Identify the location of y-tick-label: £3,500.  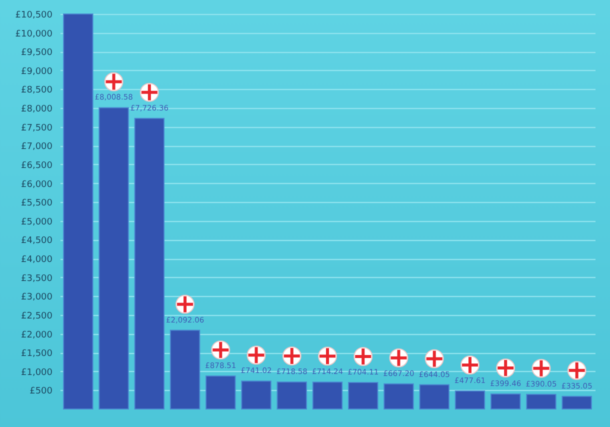
(37, 279).